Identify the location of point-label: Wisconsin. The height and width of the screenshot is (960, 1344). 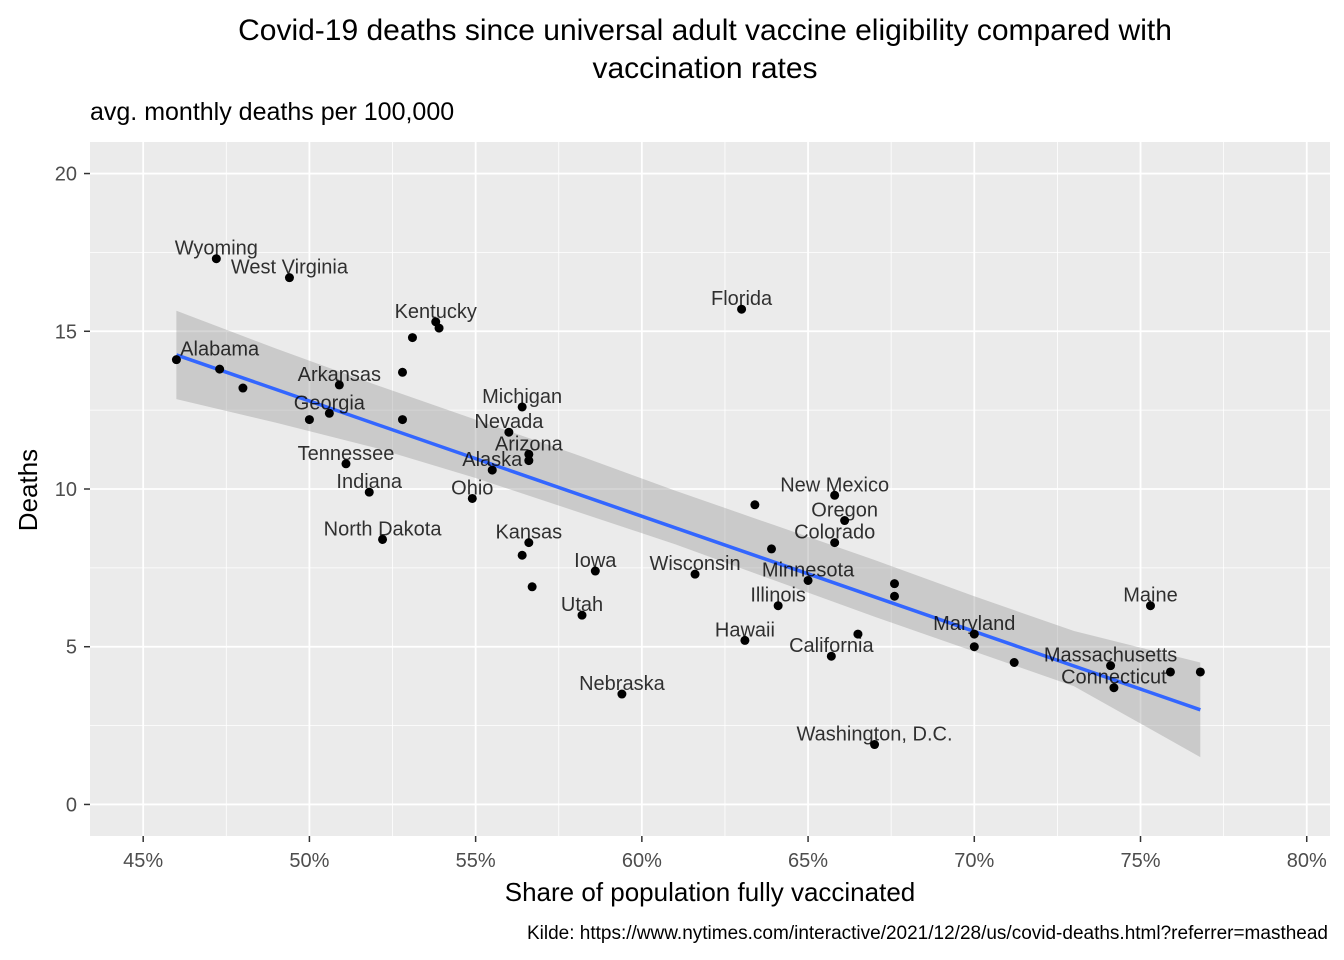
(694, 564).